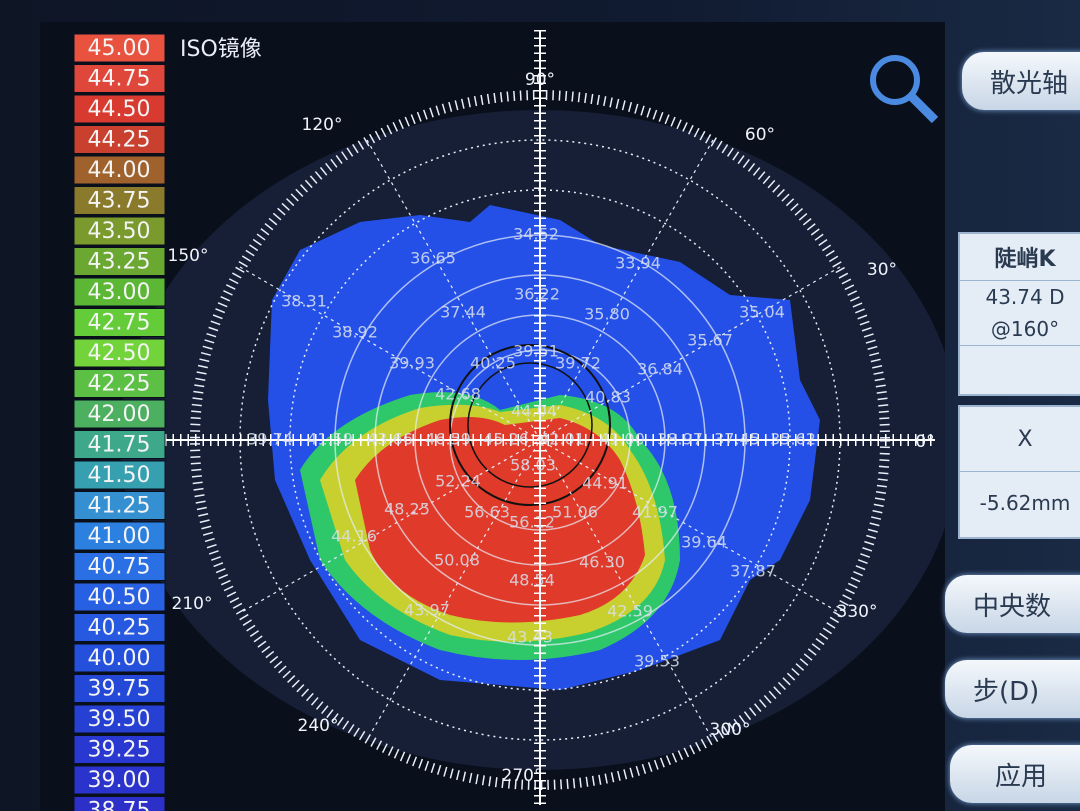 The height and width of the screenshot is (811, 1080). What do you see at coordinates (1021, 81) in the screenshot?
I see `axis-button: 散光轴` at bounding box center [1021, 81].